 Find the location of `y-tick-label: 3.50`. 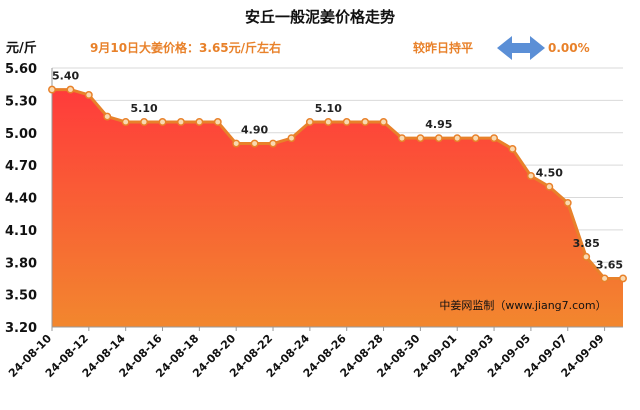

y-tick-label: 3.50 is located at coordinates (21, 296).